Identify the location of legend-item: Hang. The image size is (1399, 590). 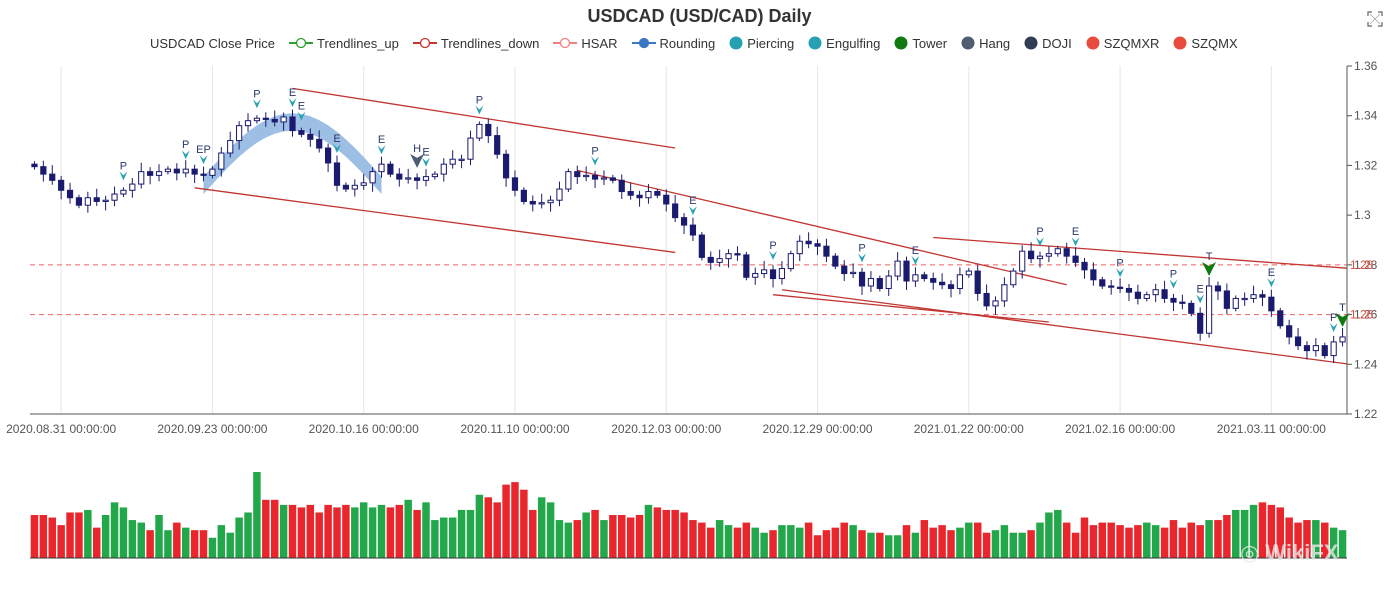
(985, 43).